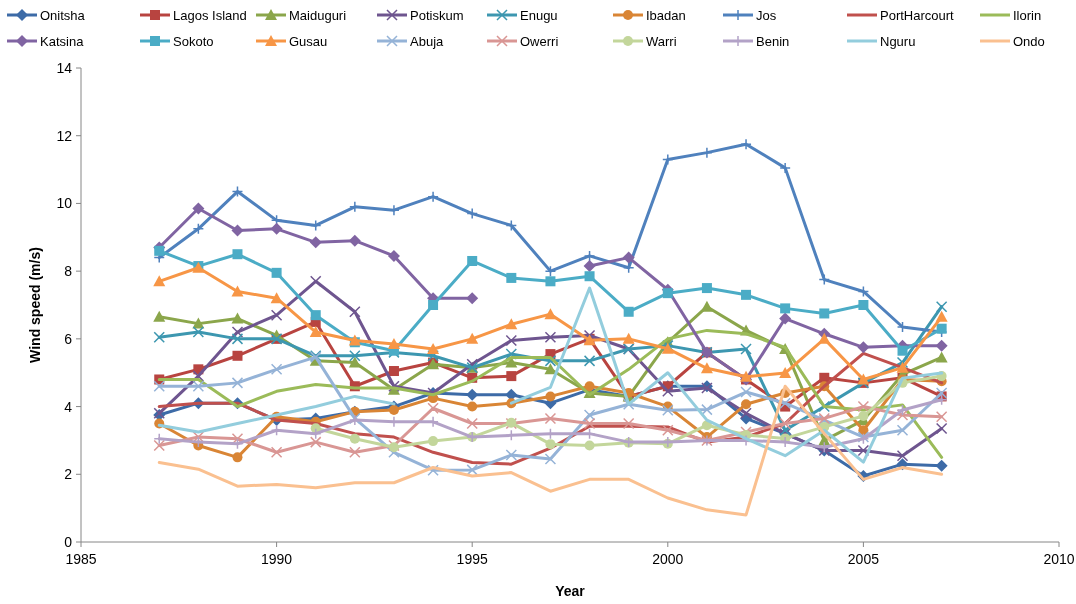  Describe the element at coordinates (863, 559) in the screenshot. I see `x-tick-label: 2005` at that location.